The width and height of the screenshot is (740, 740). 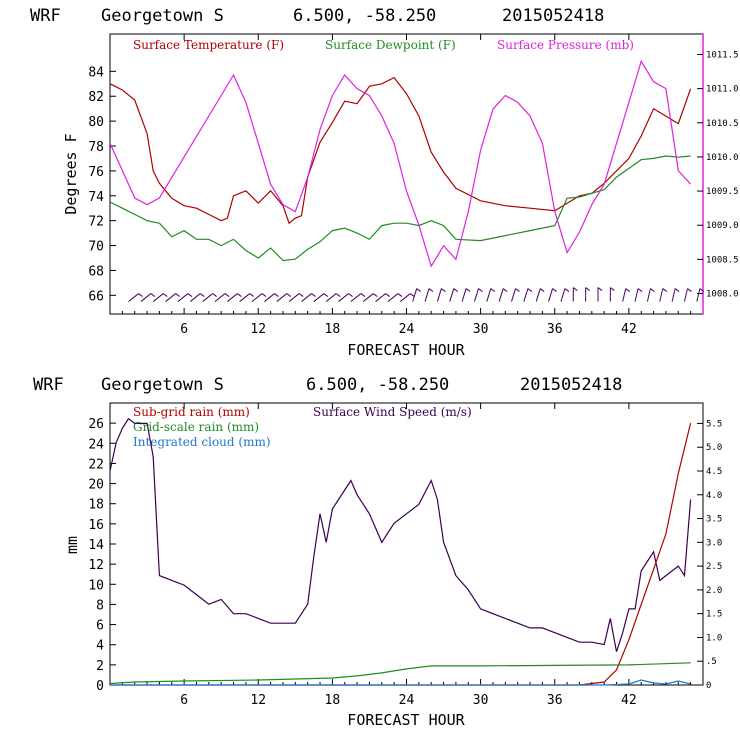 What do you see at coordinates (96, 505) in the screenshot?
I see `bottom-ytick-label: 18` at bounding box center [96, 505].